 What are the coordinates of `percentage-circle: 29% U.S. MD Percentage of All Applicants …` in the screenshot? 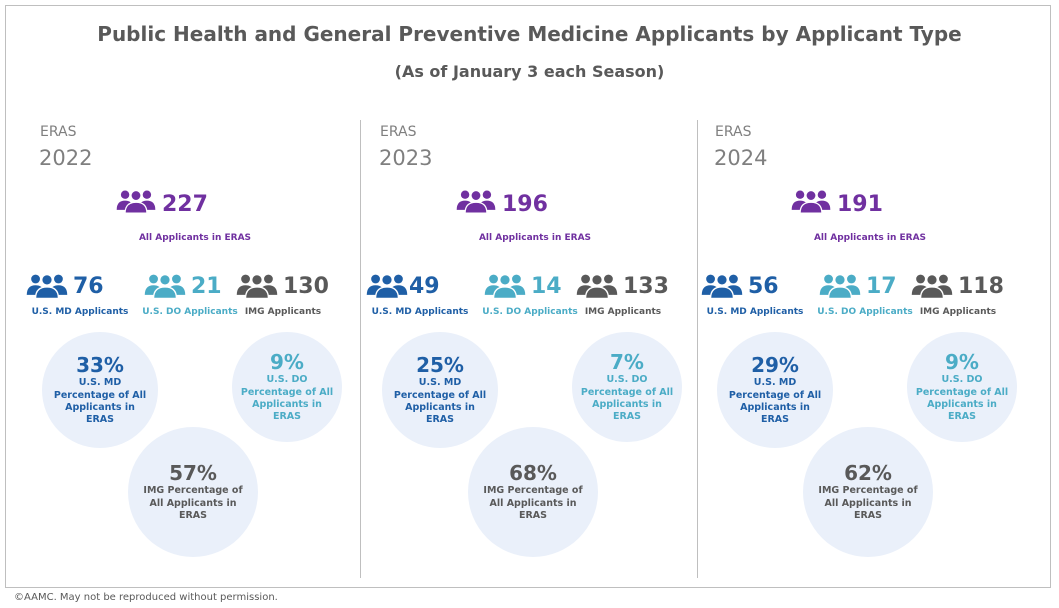 It's located at (775, 390).